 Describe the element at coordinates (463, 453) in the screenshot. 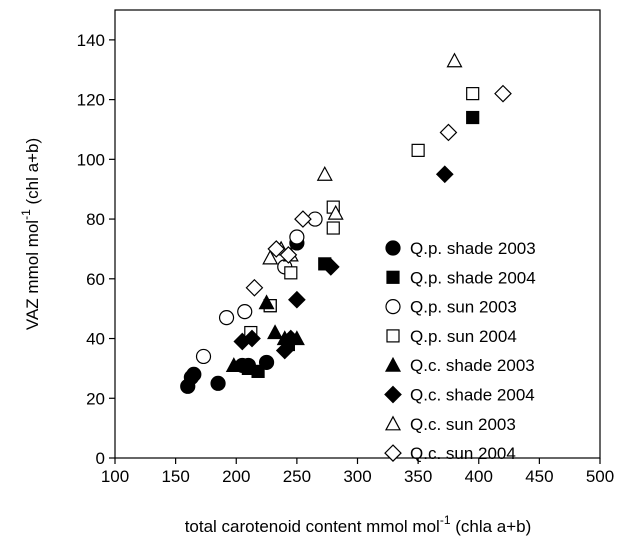

I see `legend-label: Q.c. sun 2004` at that location.